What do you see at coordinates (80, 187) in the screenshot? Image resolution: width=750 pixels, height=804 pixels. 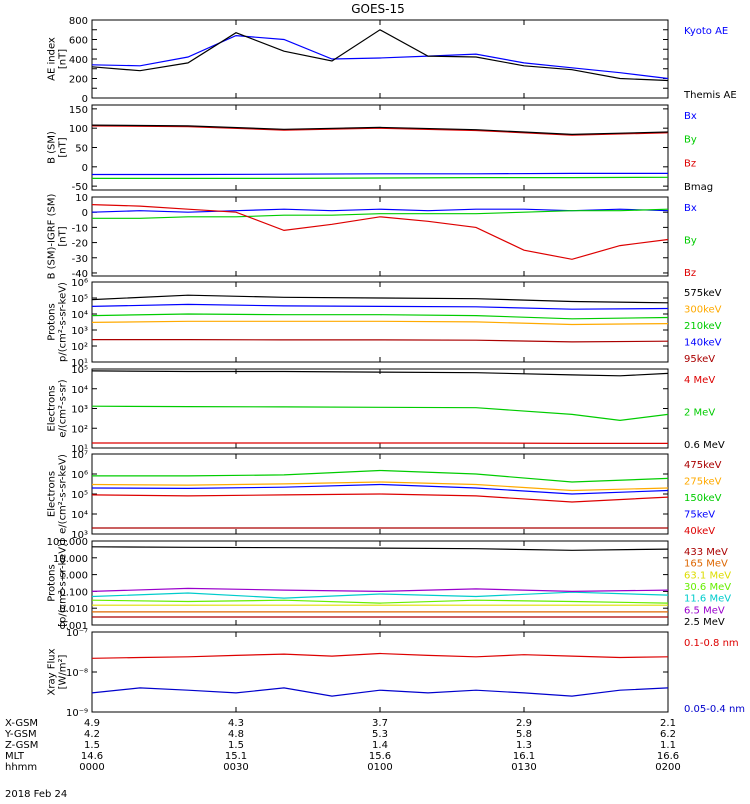 I see `y-tick-label: -50` at bounding box center [80, 187].